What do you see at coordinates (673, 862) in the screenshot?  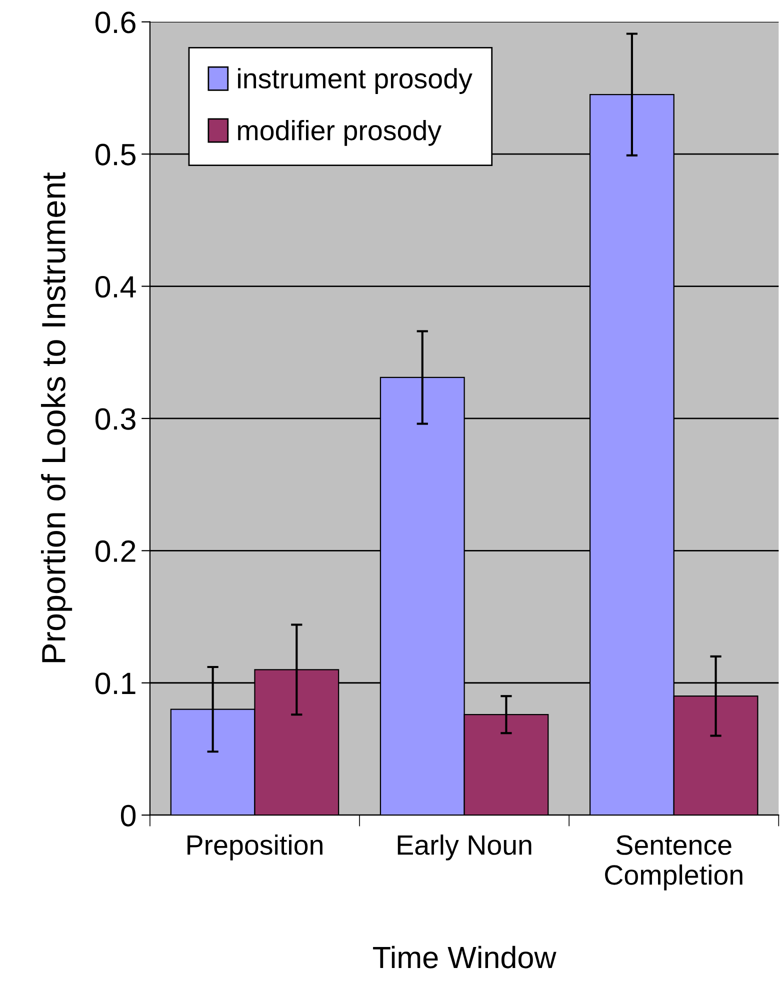 I see `x-tick-label: Sentence Completion` at bounding box center [673, 862].